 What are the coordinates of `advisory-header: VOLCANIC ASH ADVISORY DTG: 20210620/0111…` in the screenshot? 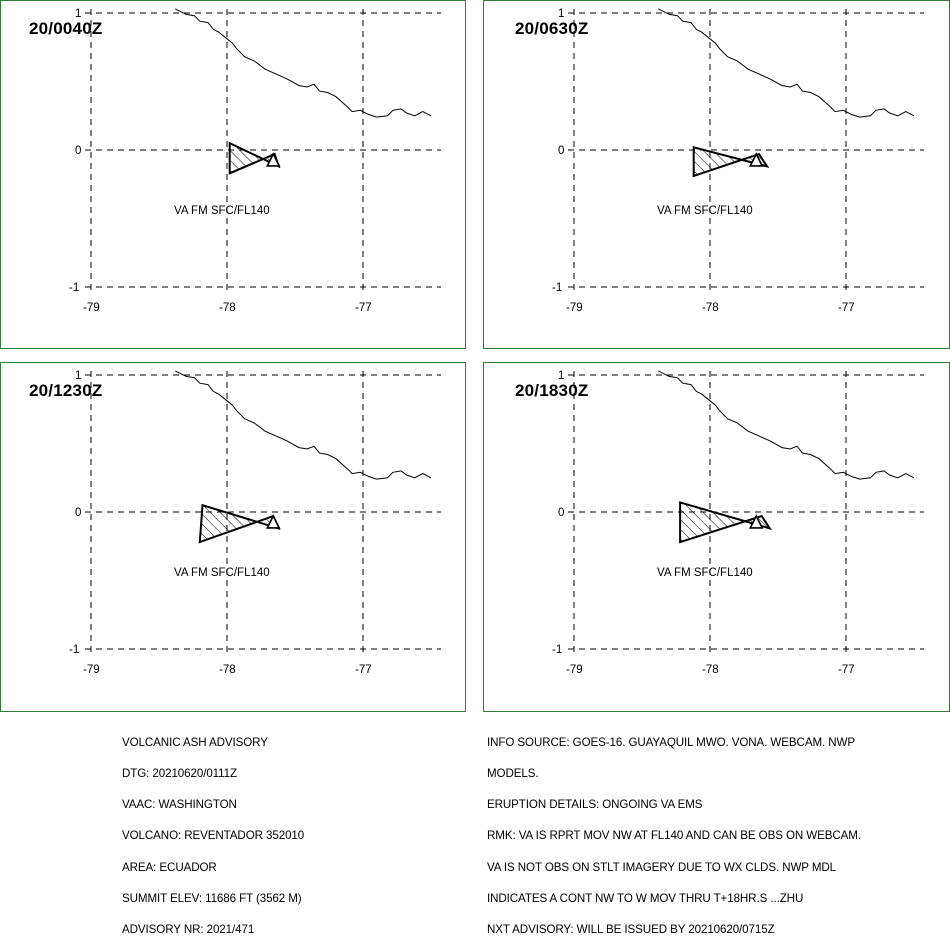 It's located at (213, 831).